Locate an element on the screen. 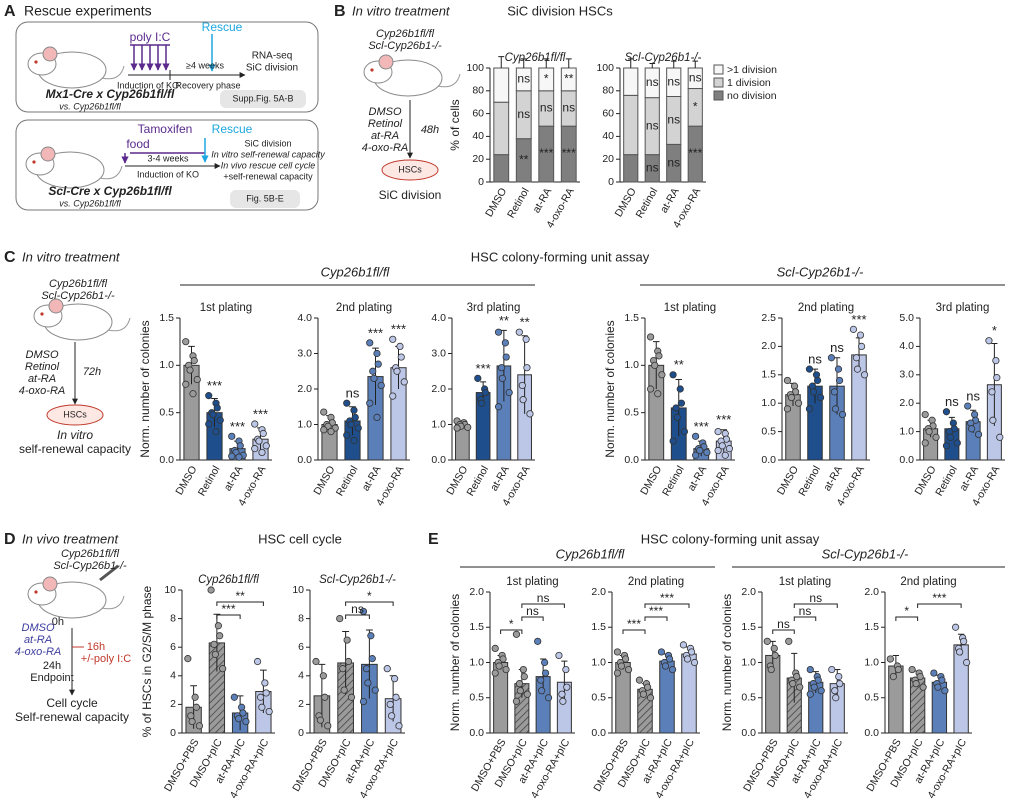 The height and width of the screenshot is (806, 1018). y-tick-label: 4 is located at coordinates (173, 676).